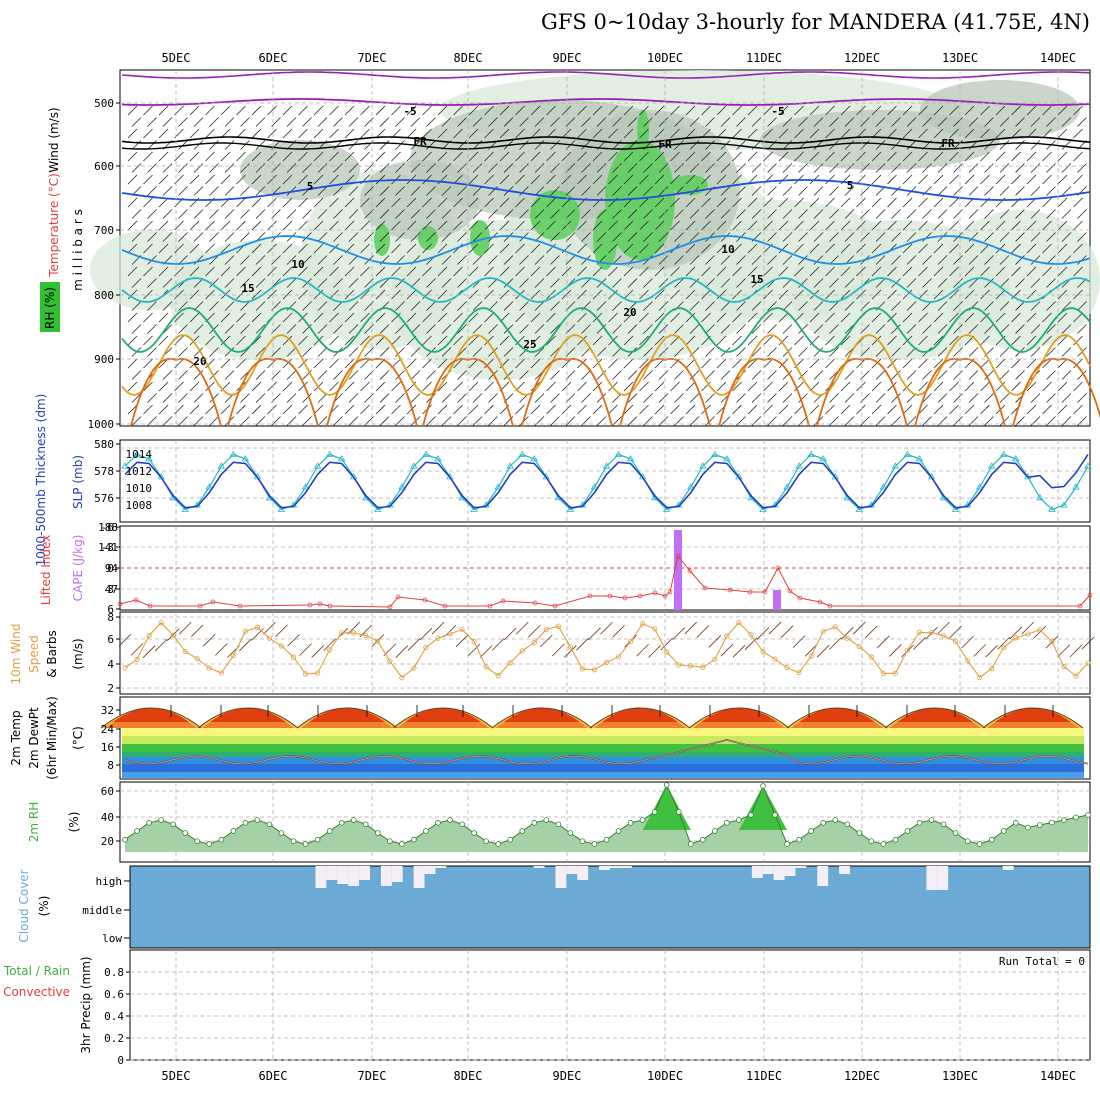 The width and height of the screenshot is (1100, 1100). What do you see at coordinates (111, 589) in the screenshot?
I see `cape-tick-right: 47` at bounding box center [111, 589].